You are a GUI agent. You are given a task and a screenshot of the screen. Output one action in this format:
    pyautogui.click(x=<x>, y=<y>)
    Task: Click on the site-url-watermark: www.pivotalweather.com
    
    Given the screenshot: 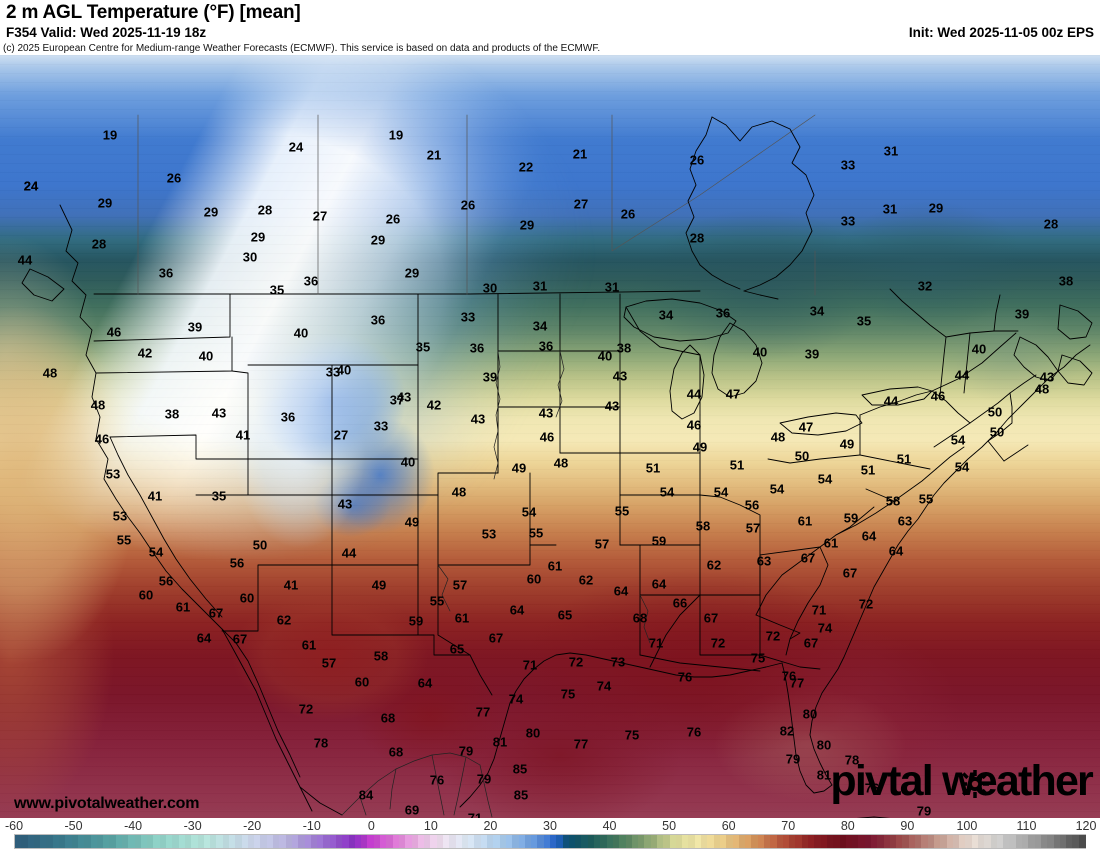 What is the action you would take?
    pyautogui.click(x=107, y=803)
    